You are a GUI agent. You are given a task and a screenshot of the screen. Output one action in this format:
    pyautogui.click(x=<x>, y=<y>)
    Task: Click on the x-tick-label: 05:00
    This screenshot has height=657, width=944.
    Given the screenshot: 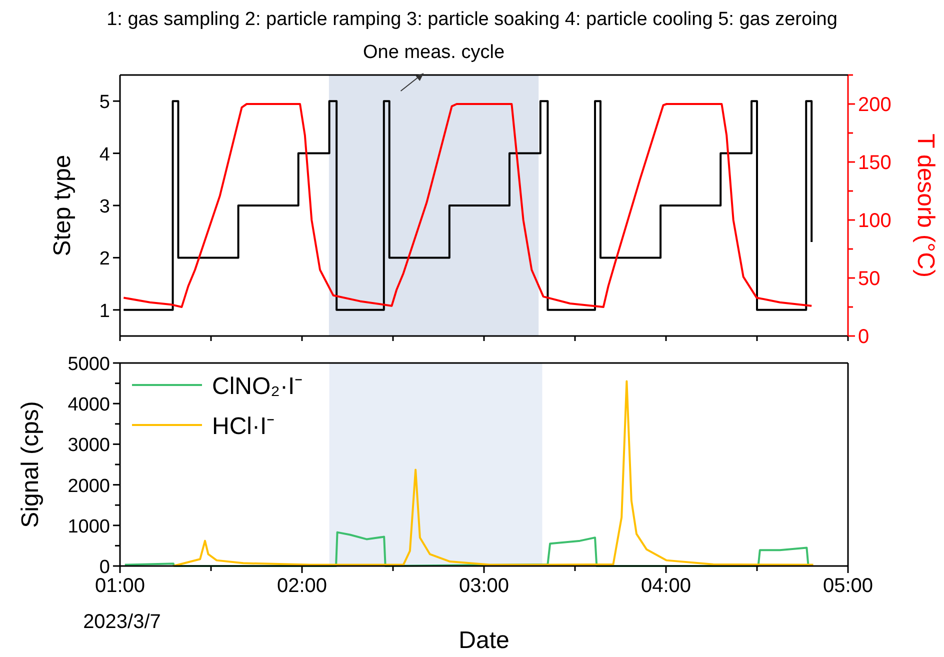 What is the action you would take?
    pyautogui.click(x=848, y=586)
    